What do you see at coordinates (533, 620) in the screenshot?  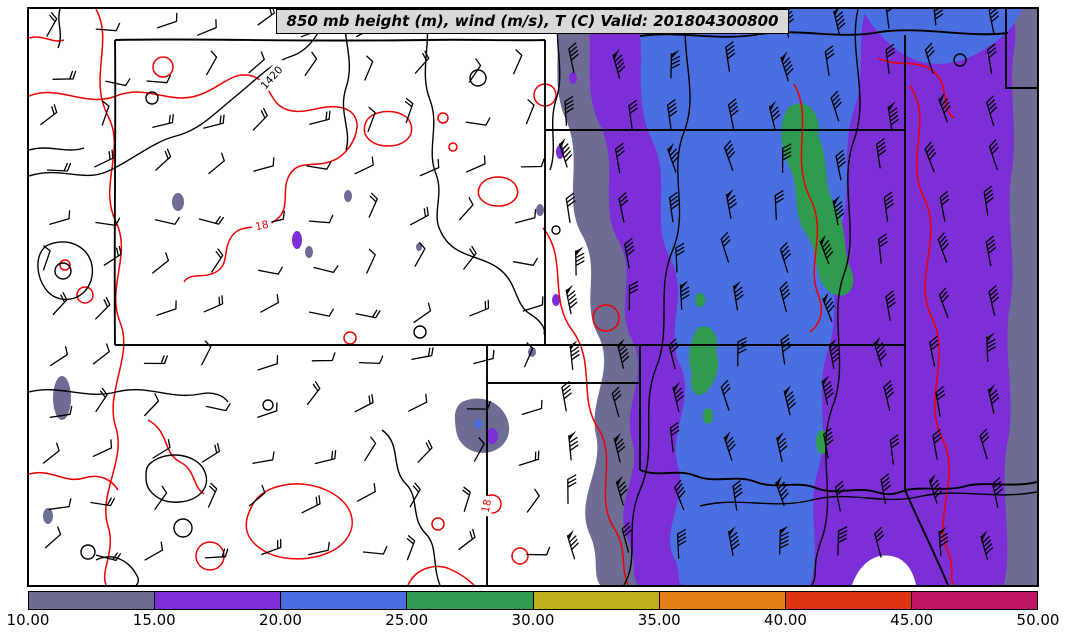 I see `colorbar-tick-label-4: 30.00` at bounding box center [533, 620].